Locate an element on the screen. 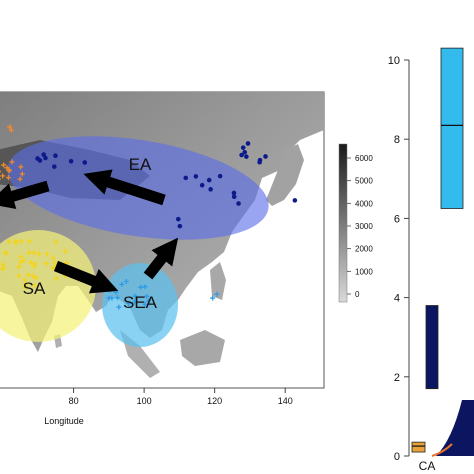 Image resolution: width=474 pixels, height=474 pixels. elevation-colorbar: 0 1000 2000 3000 4000 5000 6000 is located at coordinates (355, 223).